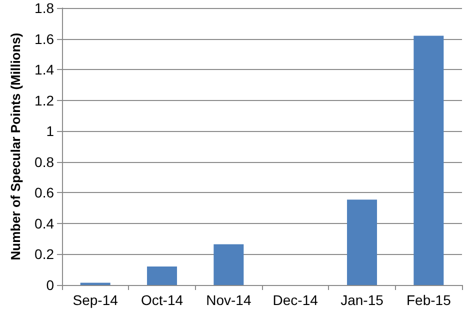  What do you see at coordinates (295, 300) in the screenshot?
I see `x-tick-label: Dec-14` at bounding box center [295, 300].